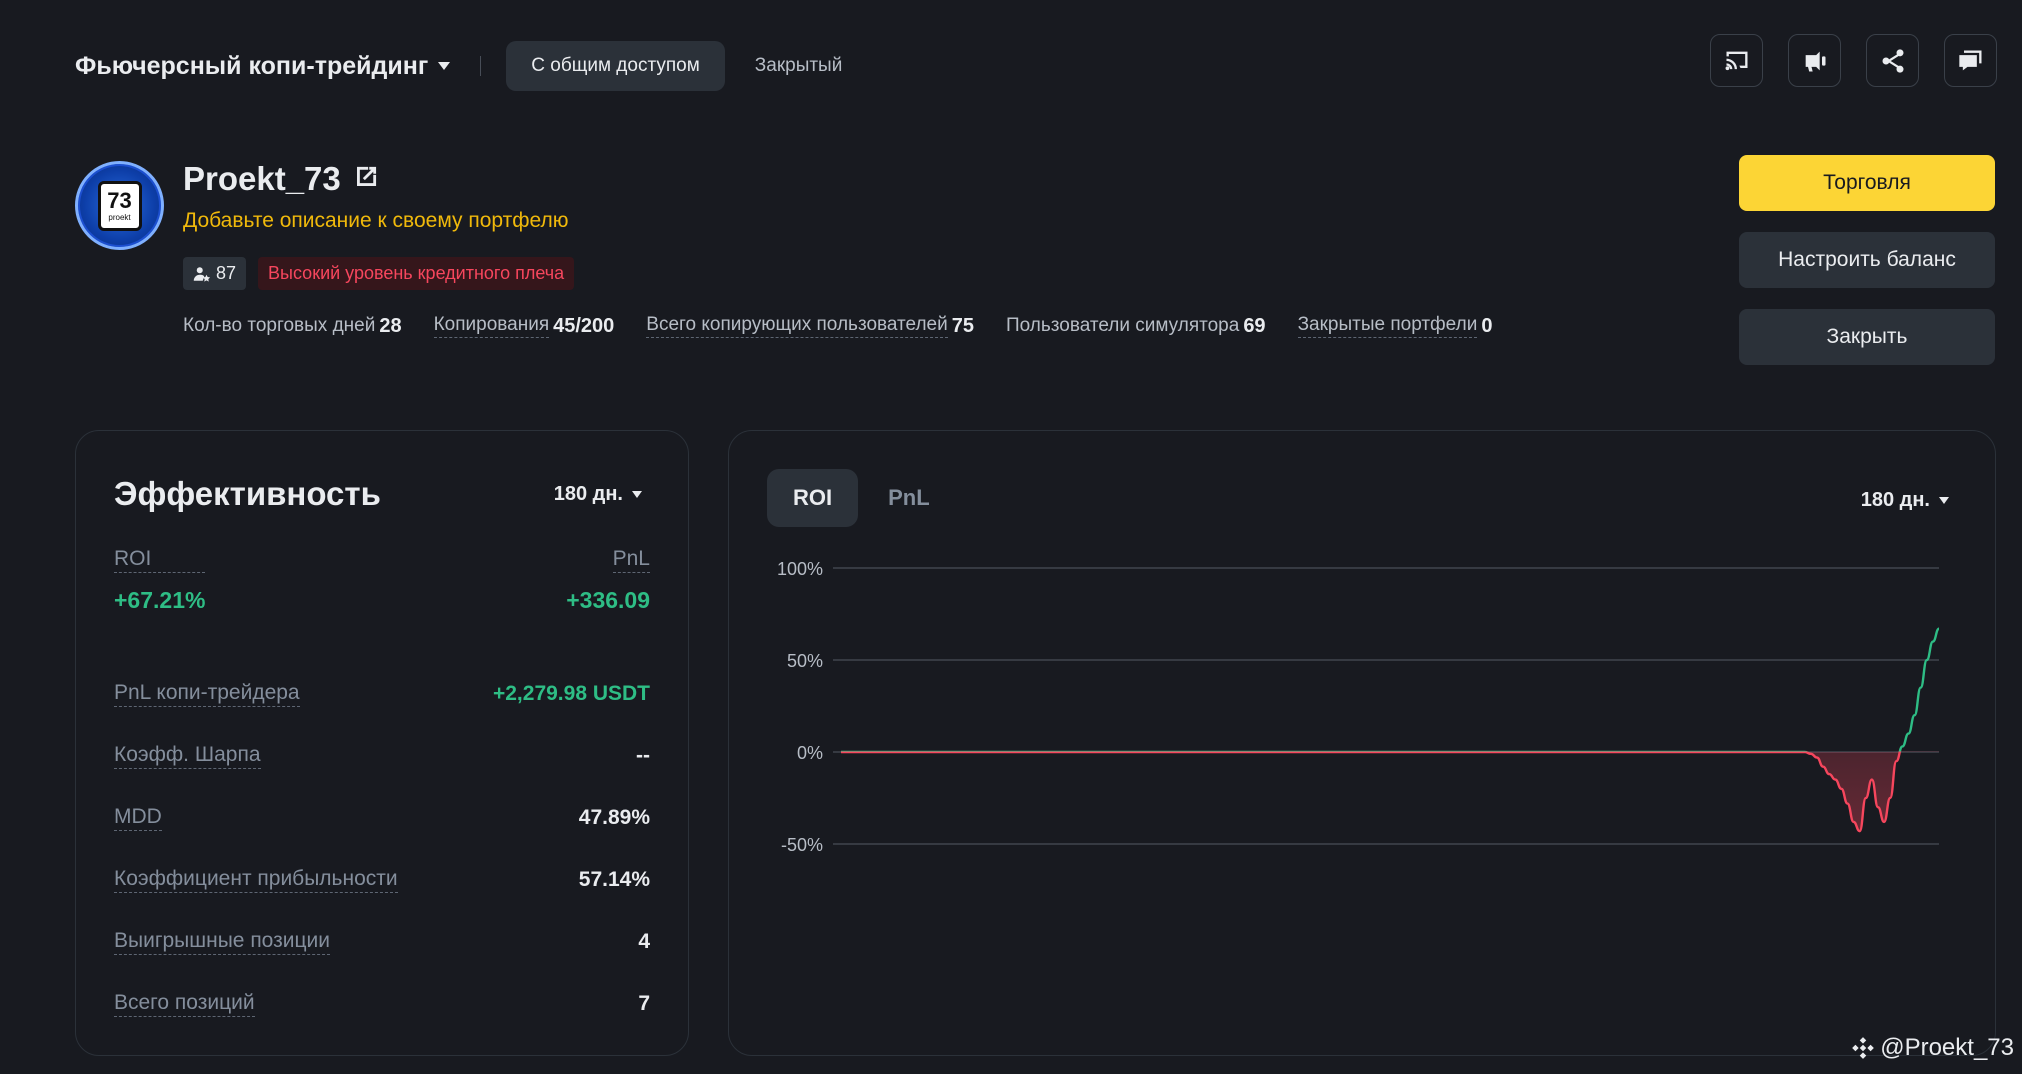  Describe the element at coordinates (491, 326) in the screenshot. I see `stat-label: Копирования` at that location.